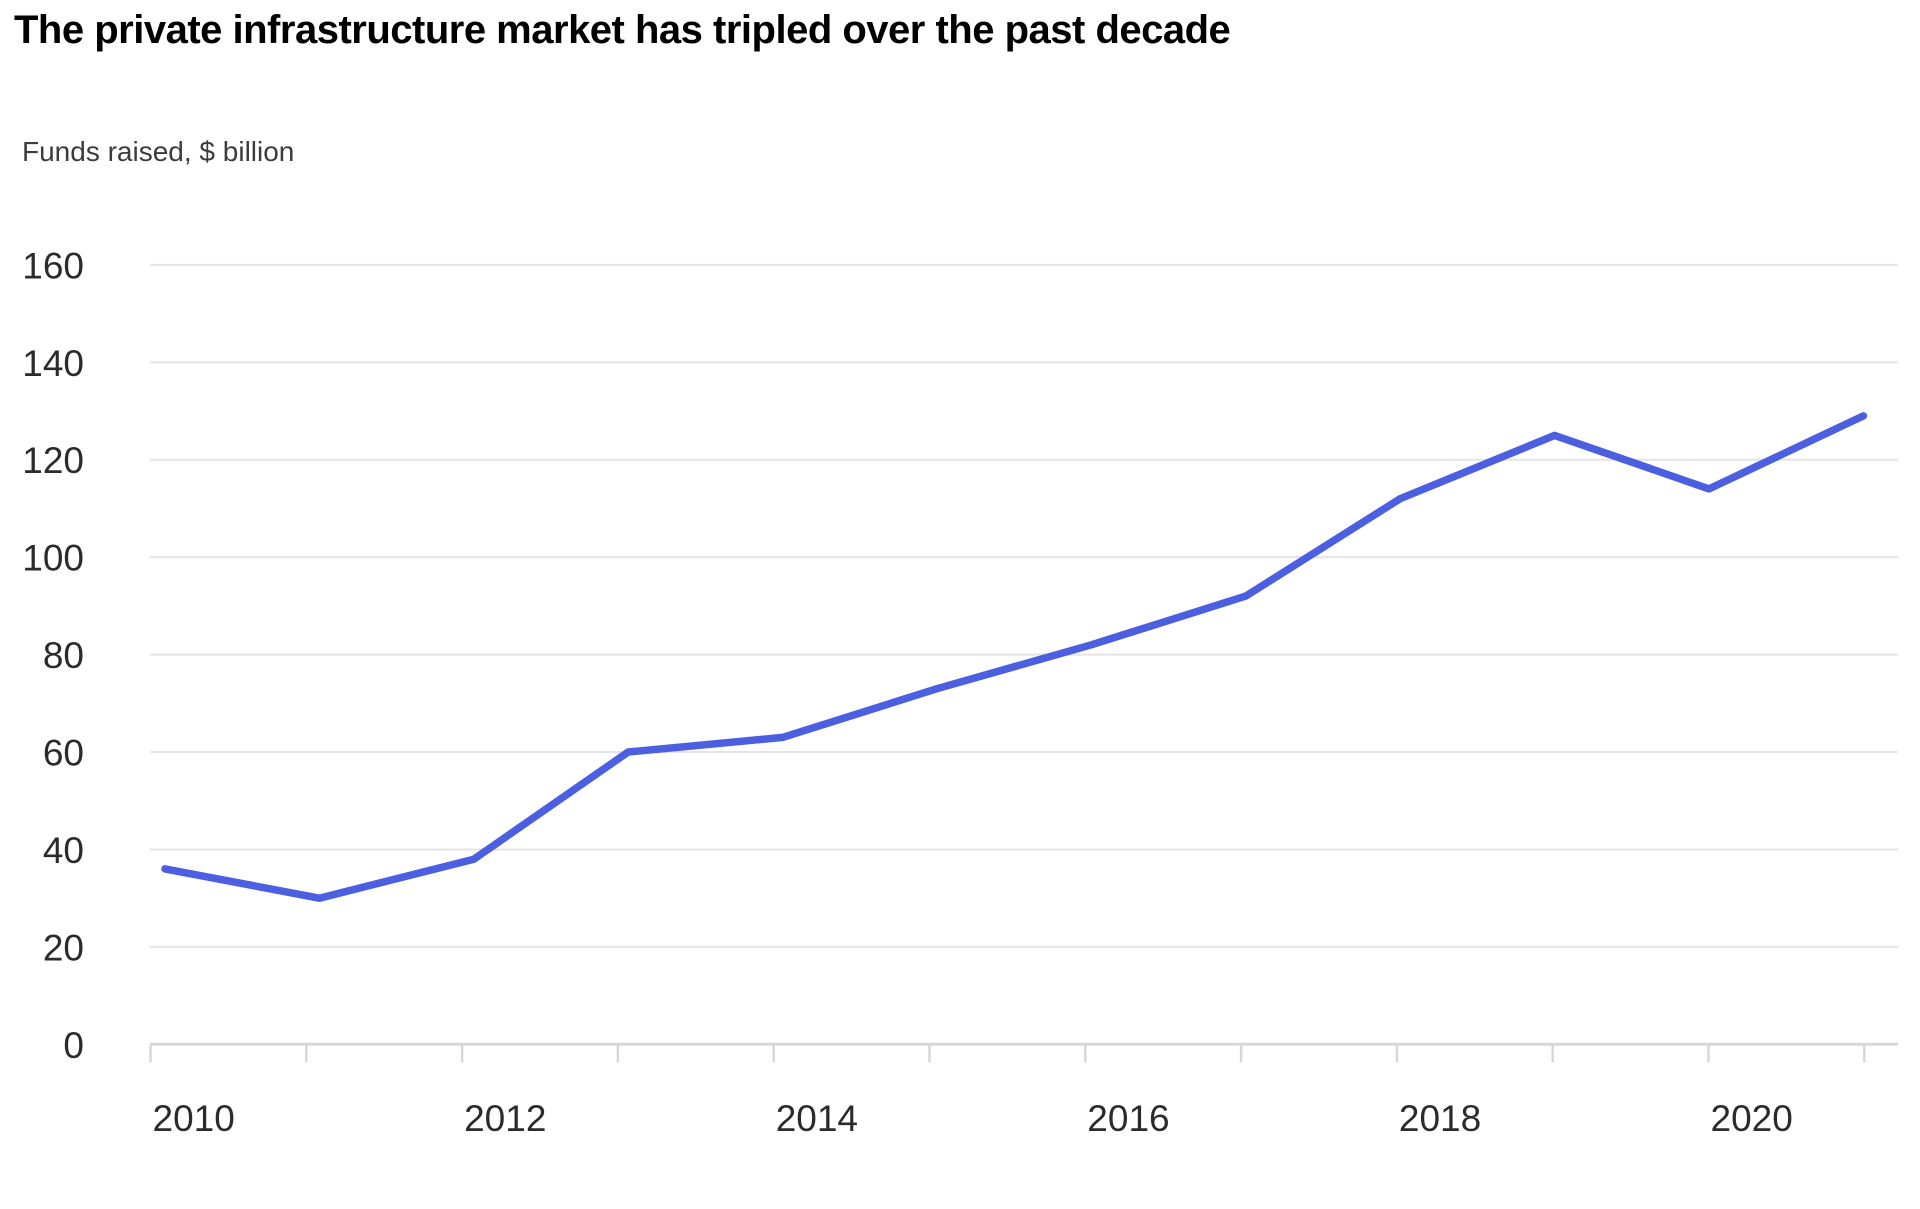 The width and height of the screenshot is (1920, 1209). What do you see at coordinates (505, 1118) in the screenshot?
I see `x-axis-label: 2012` at bounding box center [505, 1118].